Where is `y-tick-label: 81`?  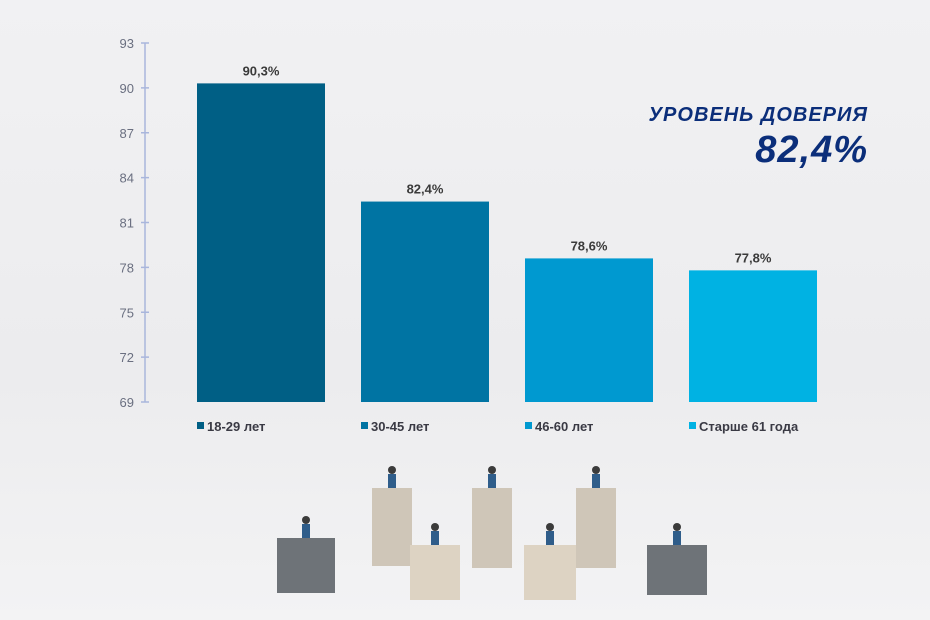 y-tick-label: 81 is located at coordinates (127, 223).